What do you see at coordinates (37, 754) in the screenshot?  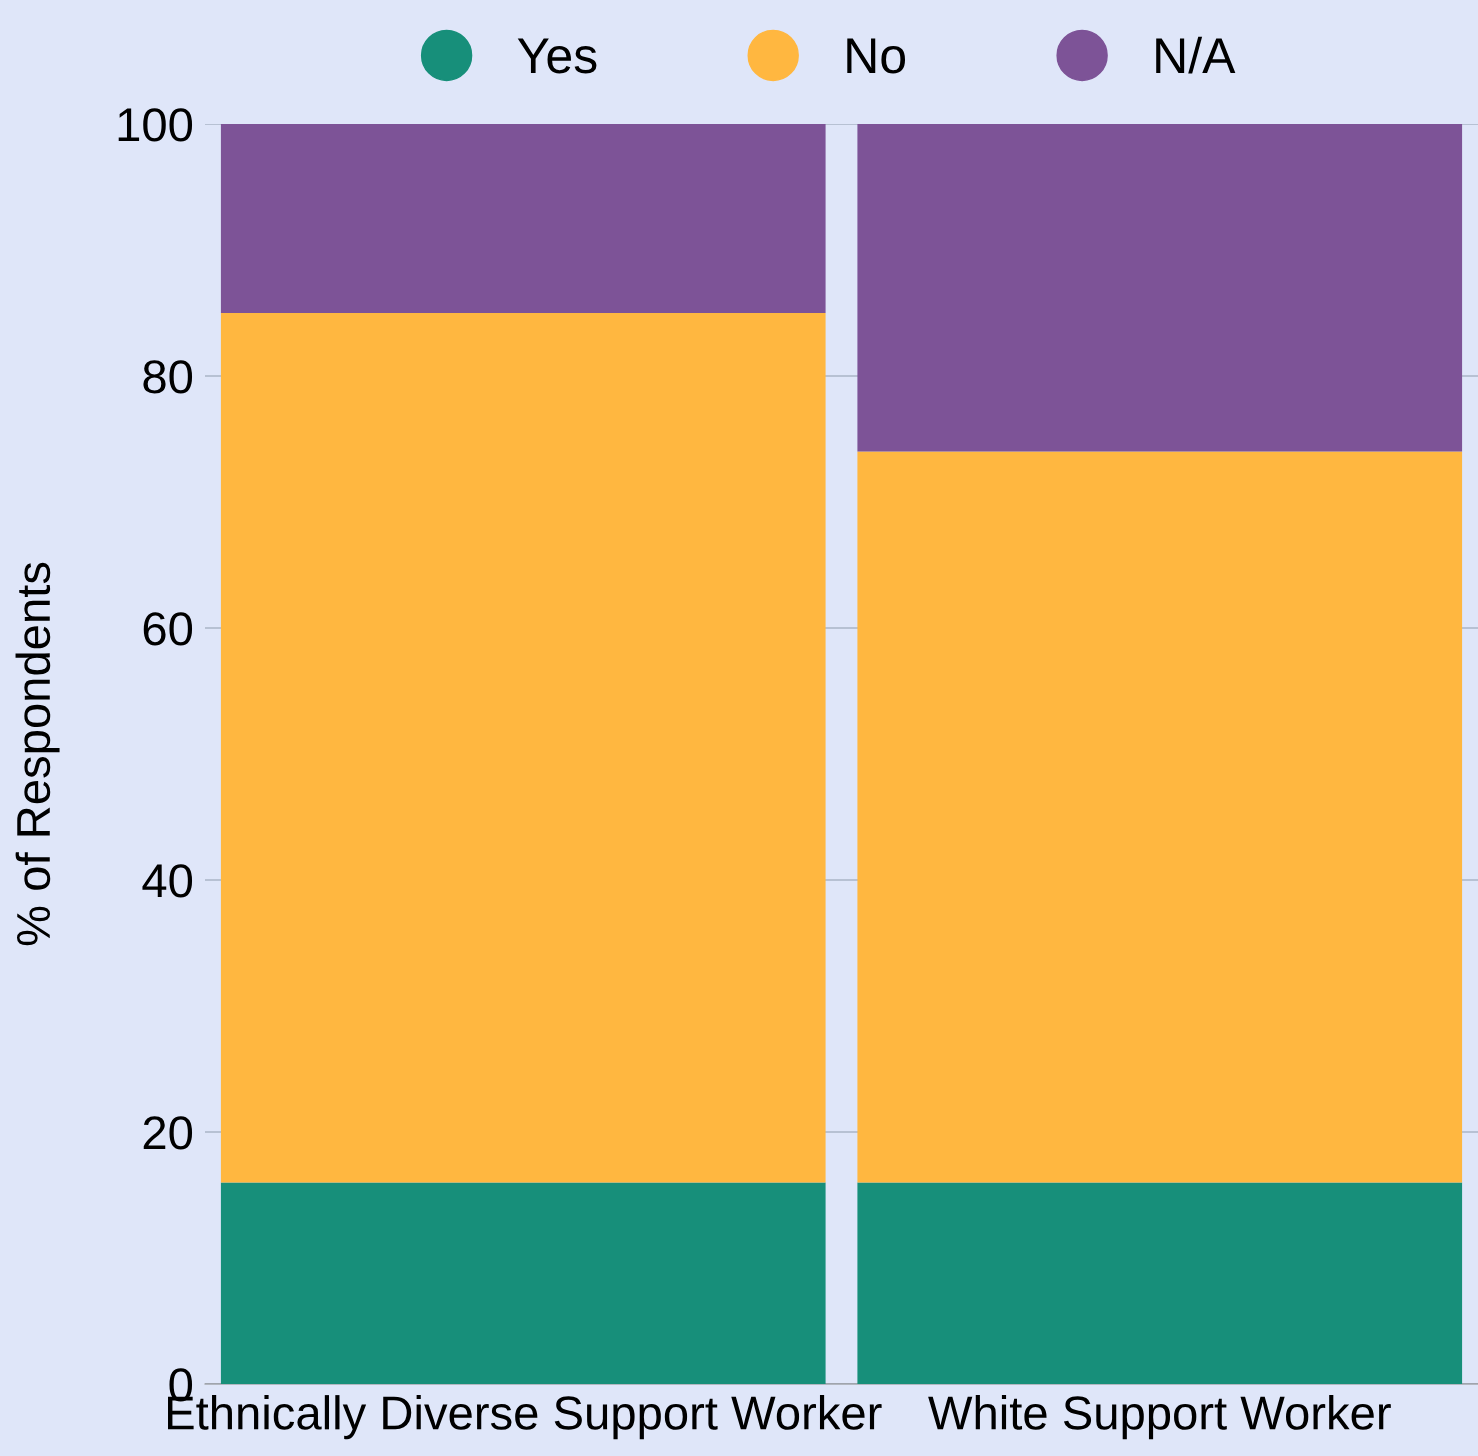 I see `y-axis-title: % of Respondents` at bounding box center [37, 754].